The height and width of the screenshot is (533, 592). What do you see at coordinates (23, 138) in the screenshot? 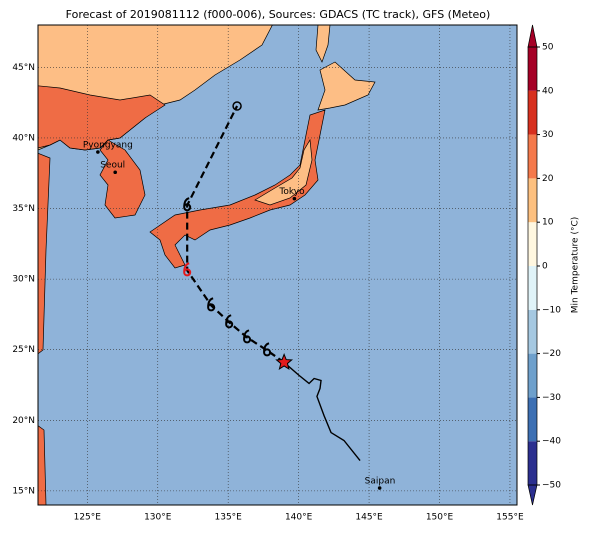
I see `y-tick-label: 40°N` at bounding box center [23, 138].